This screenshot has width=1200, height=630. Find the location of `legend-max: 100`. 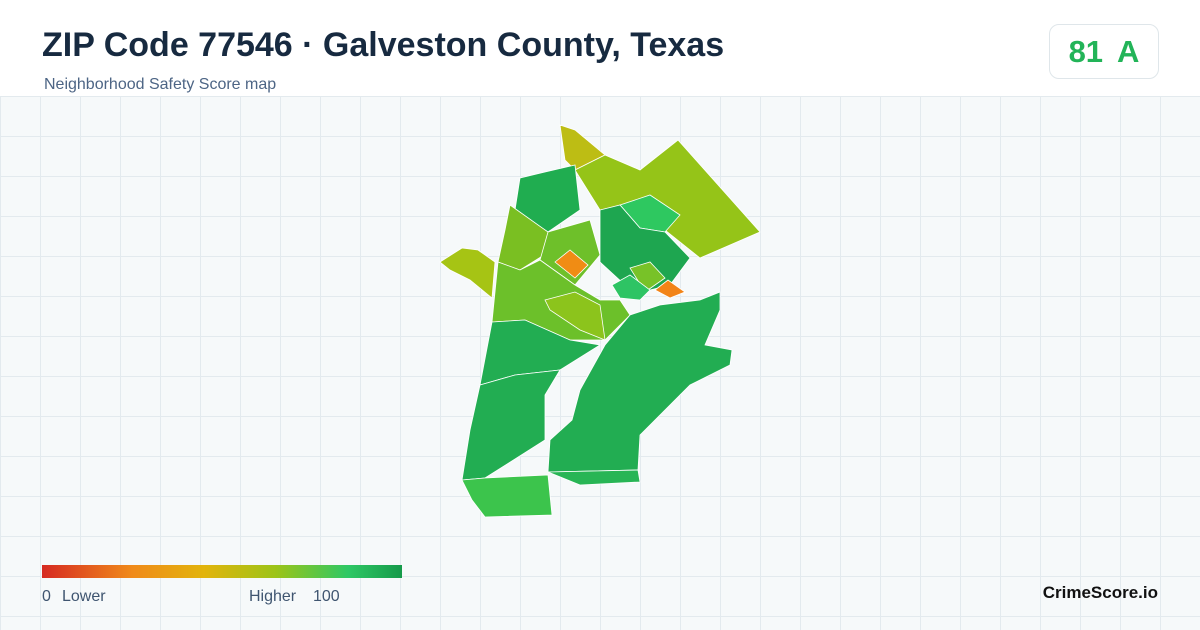

legend-max: 100 is located at coordinates (326, 596).